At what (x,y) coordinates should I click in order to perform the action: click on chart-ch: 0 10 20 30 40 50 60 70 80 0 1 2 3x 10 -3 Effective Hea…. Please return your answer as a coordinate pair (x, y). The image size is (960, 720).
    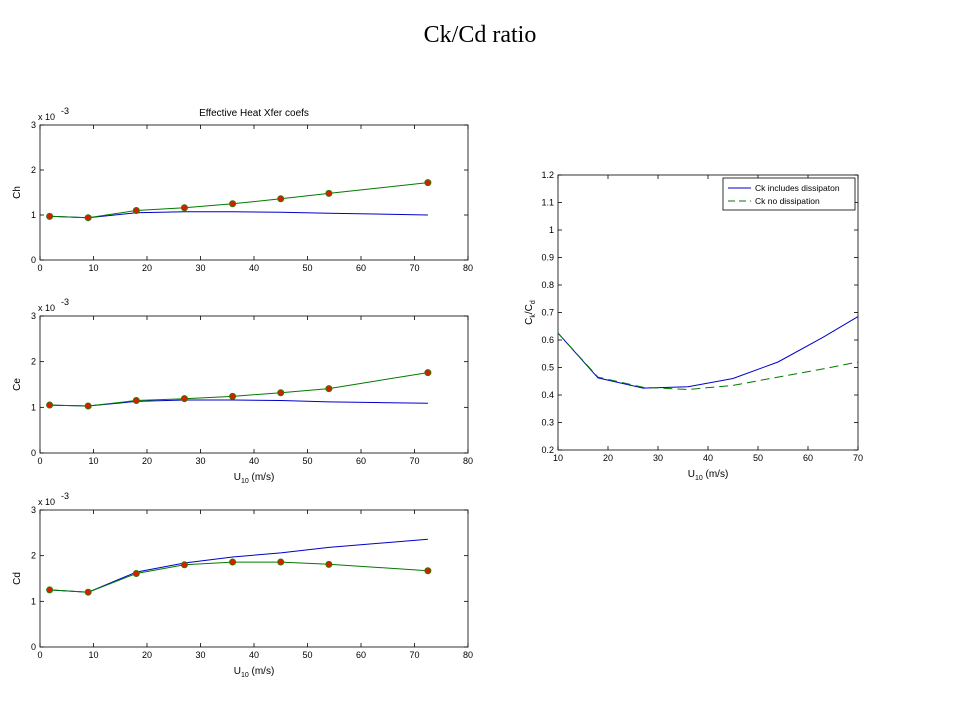
    Looking at the image, I should click on (242, 189).